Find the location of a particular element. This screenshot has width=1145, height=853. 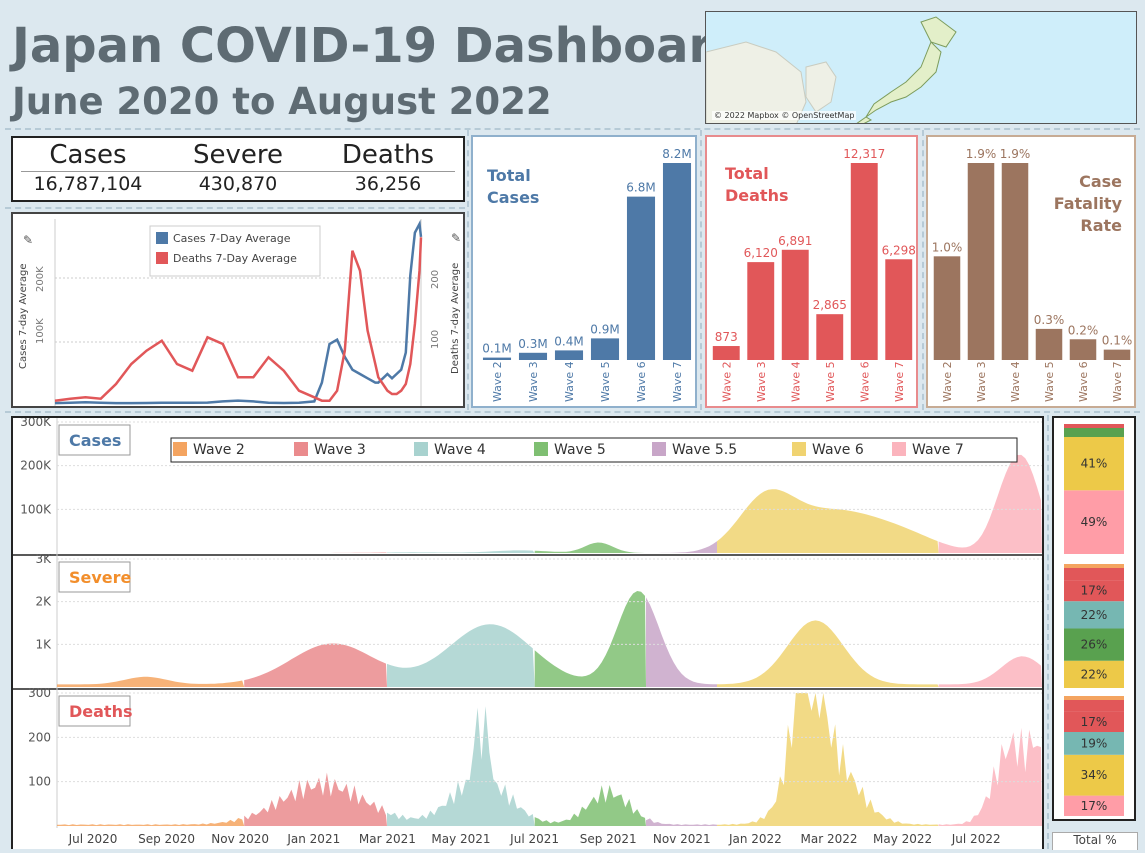

stack-label: 26% is located at coordinates (1094, 645).